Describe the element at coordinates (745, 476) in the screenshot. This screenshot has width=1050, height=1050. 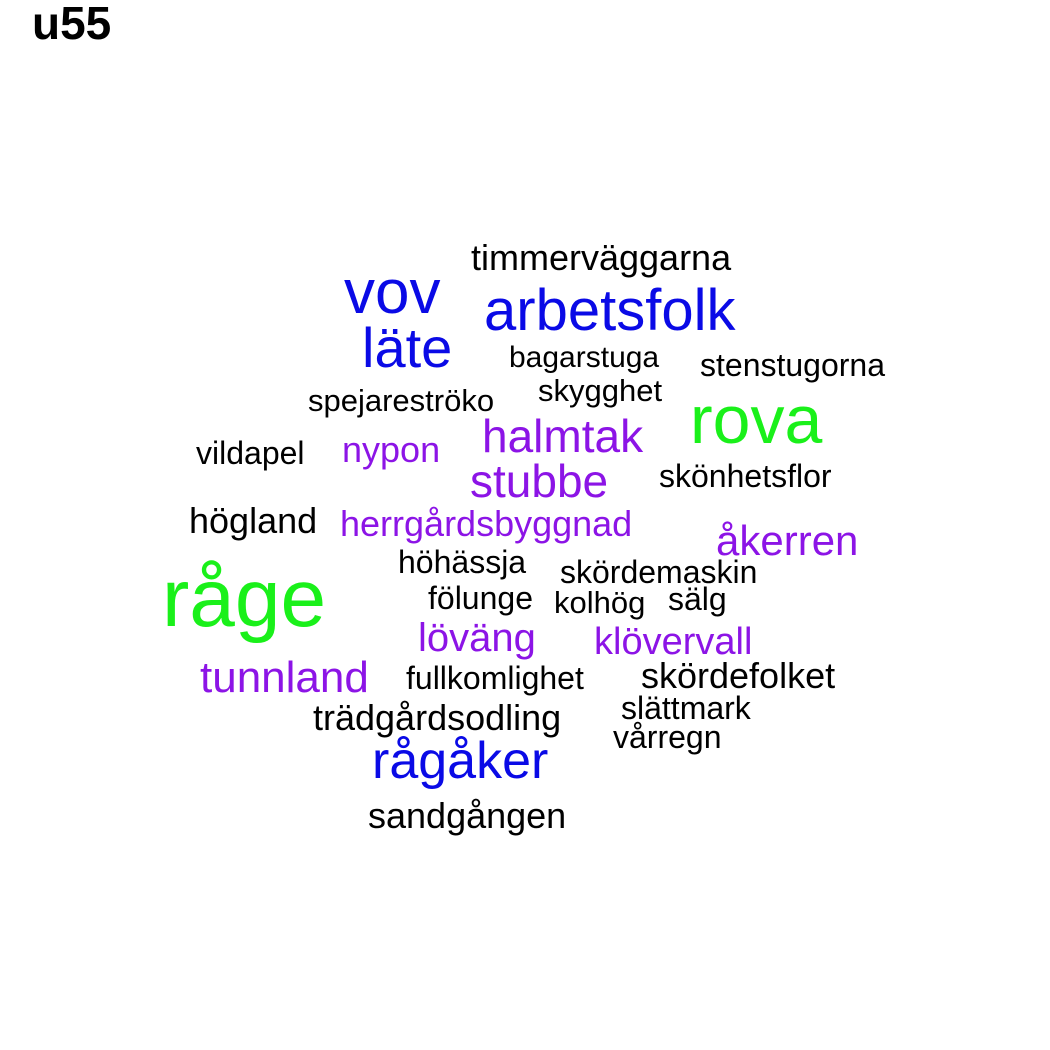
I see `word-21: skönhetsflor` at that location.